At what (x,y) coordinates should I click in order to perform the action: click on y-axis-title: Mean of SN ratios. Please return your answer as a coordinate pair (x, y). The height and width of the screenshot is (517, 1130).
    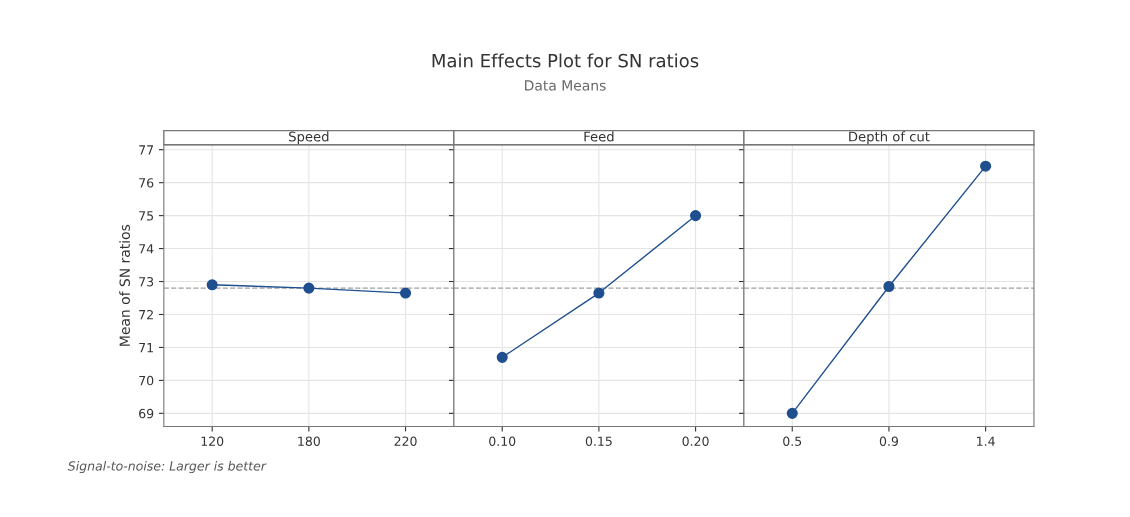
    Looking at the image, I should click on (124, 285).